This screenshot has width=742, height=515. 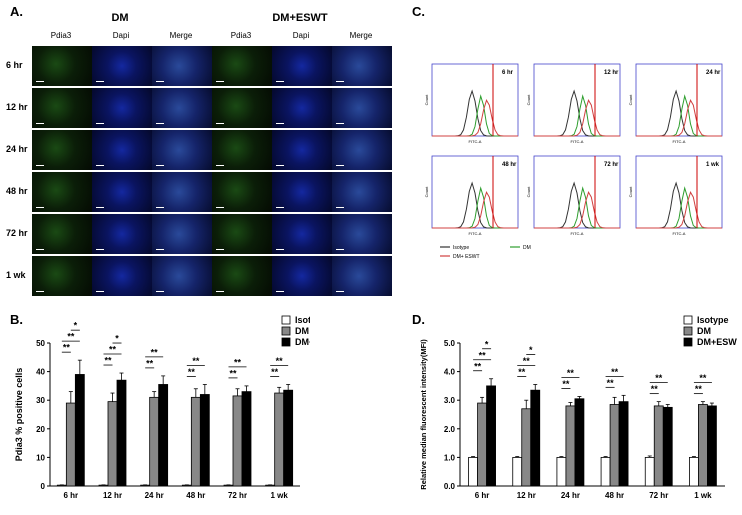 I want to click on y-tick-label: 2.0, so click(x=450, y=429).